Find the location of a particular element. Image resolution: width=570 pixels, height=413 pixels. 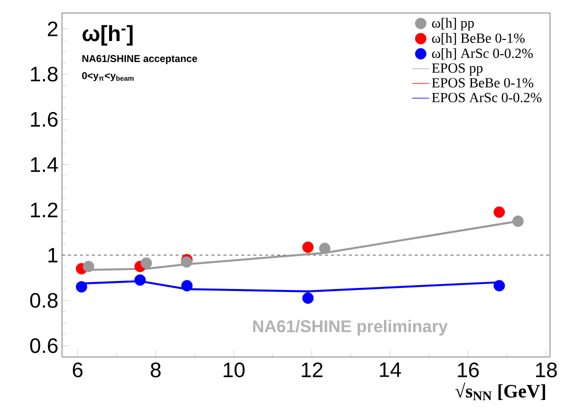

legend-label: EPOS ArSc 0-0.2% is located at coordinates (487, 97).